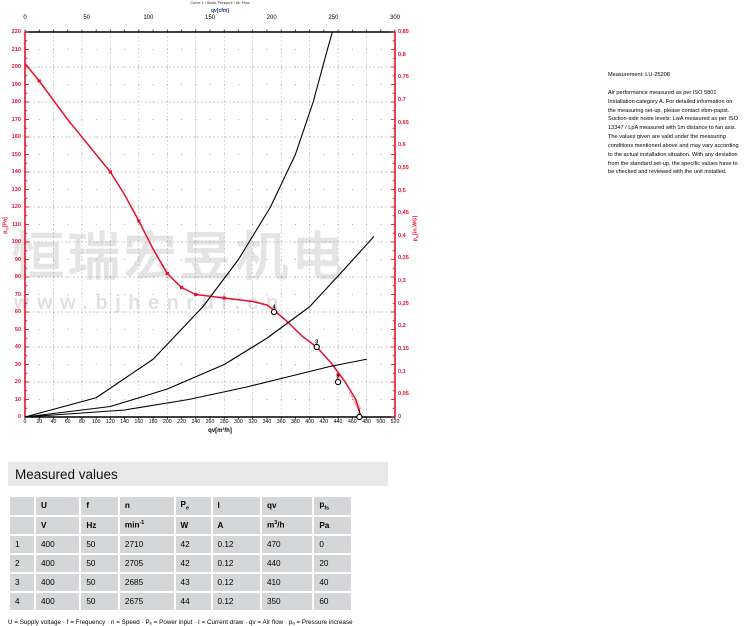 The width and height of the screenshot is (750, 626). Describe the element at coordinates (146, 506) in the screenshot. I see `header-speed: n` at that location.